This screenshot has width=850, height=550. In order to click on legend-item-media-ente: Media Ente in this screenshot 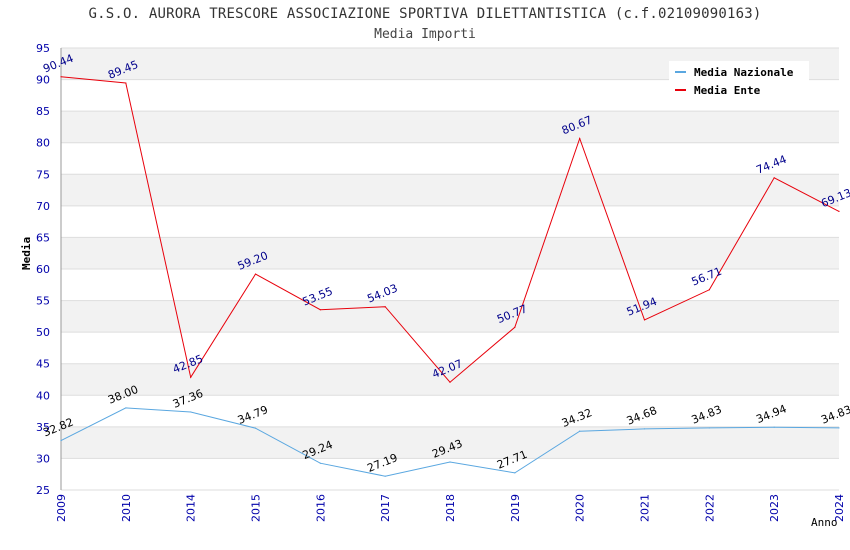, I will do `click(717, 90)`.